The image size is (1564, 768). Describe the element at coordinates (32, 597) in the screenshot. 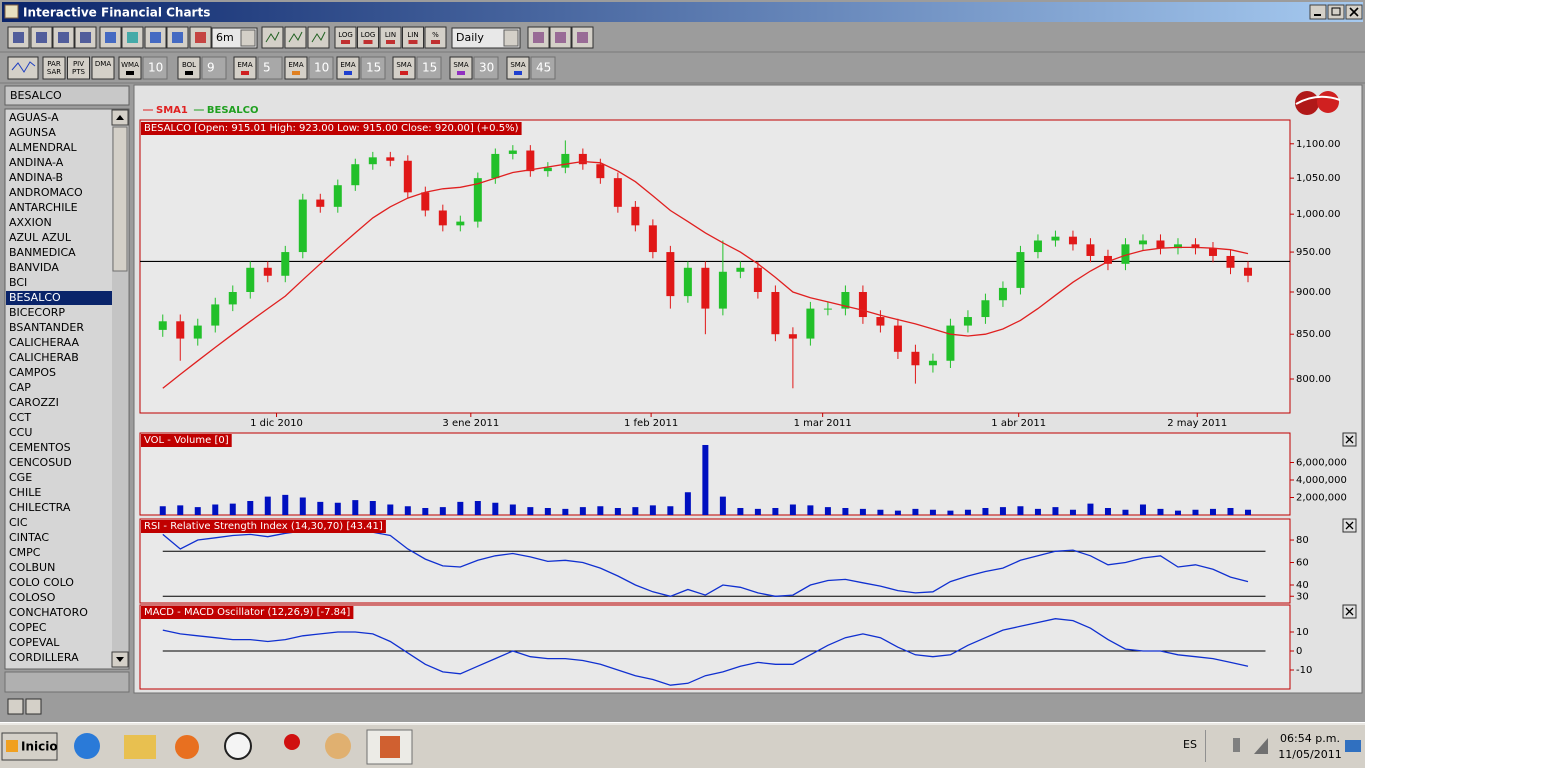

I see `symbol-item: COLOSO` at that location.